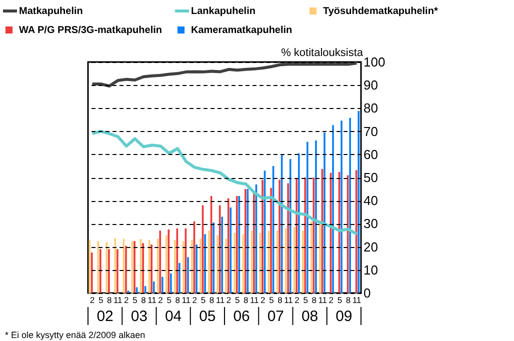  Describe the element at coordinates (90, 30) in the screenshot. I see `legend-label: WA P/G PRS/3G-matkapuhelin` at that location.